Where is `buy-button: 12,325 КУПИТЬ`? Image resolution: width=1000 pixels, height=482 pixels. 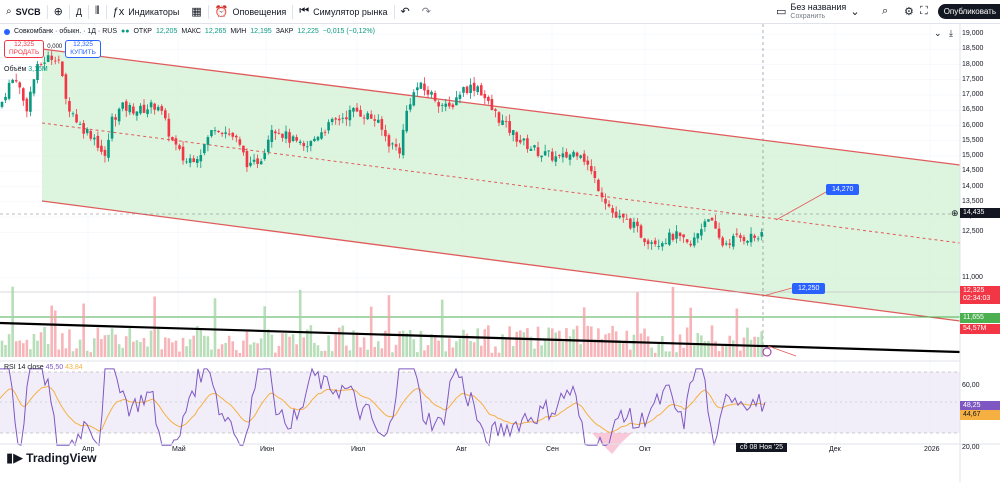
buy-button: 12,325 КУПИТЬ is located at coordinates (83, 49).